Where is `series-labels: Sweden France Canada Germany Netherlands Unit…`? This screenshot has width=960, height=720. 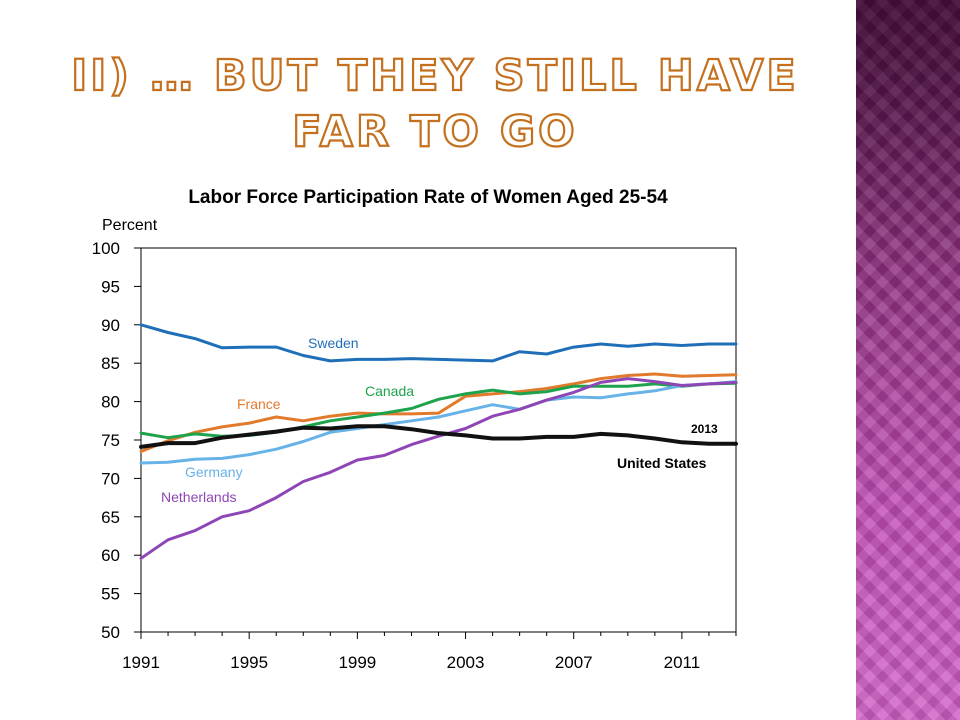
series-labels: Sweden France Canada Germany Netherlands Unit… is located at coordinates (439, 420).